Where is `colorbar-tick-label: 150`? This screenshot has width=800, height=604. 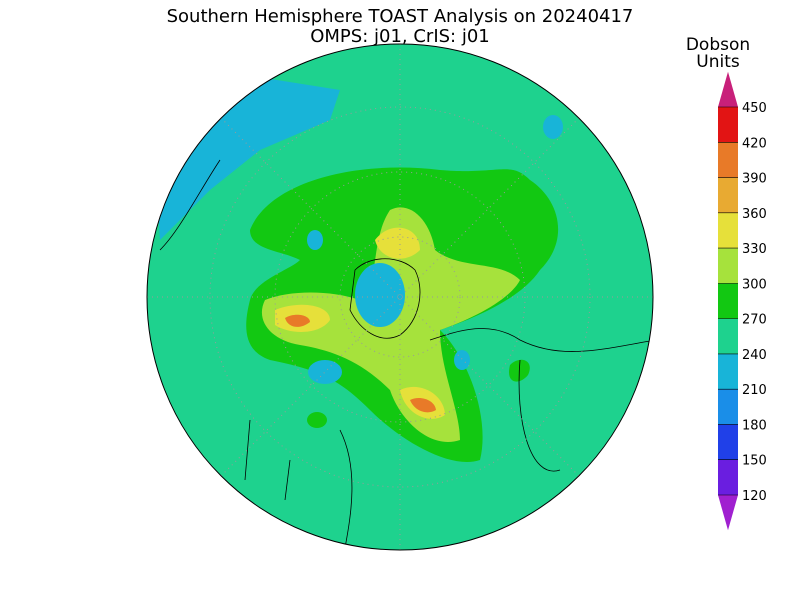 colorbar-tick-label: 150 is located at coordinates (754, 461).